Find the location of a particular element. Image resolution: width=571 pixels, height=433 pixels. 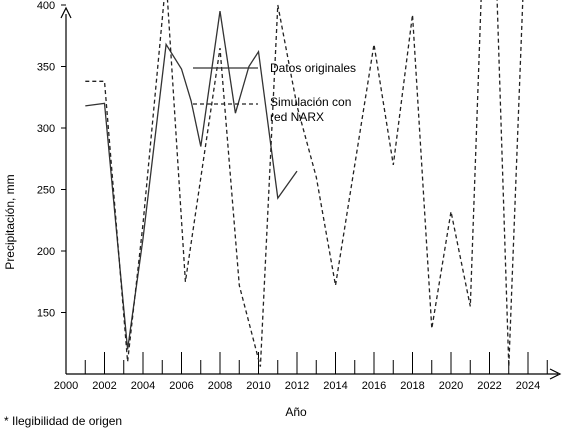

legend-label-original: Datos originales is located at coordinates (313, 68).